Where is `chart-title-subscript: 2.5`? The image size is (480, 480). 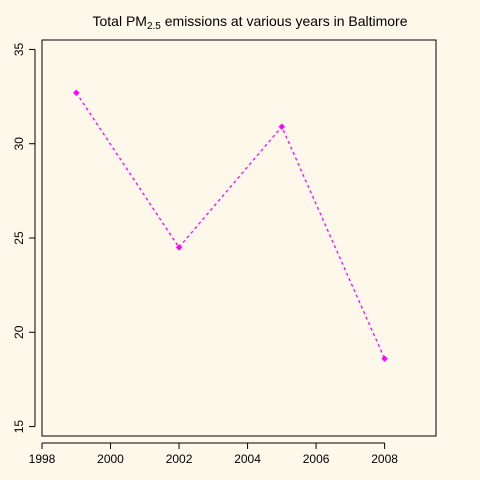 chart-title-subscript: 2.5 is located at coordinates (154, 26).